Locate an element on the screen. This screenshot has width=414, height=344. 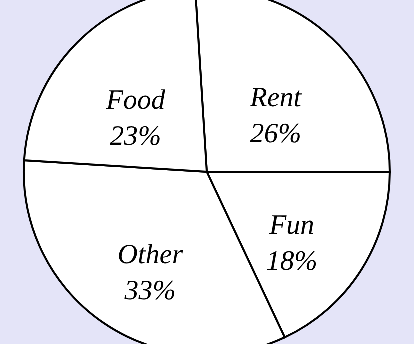
data-label: 33% is located at coordinates (150, 290).